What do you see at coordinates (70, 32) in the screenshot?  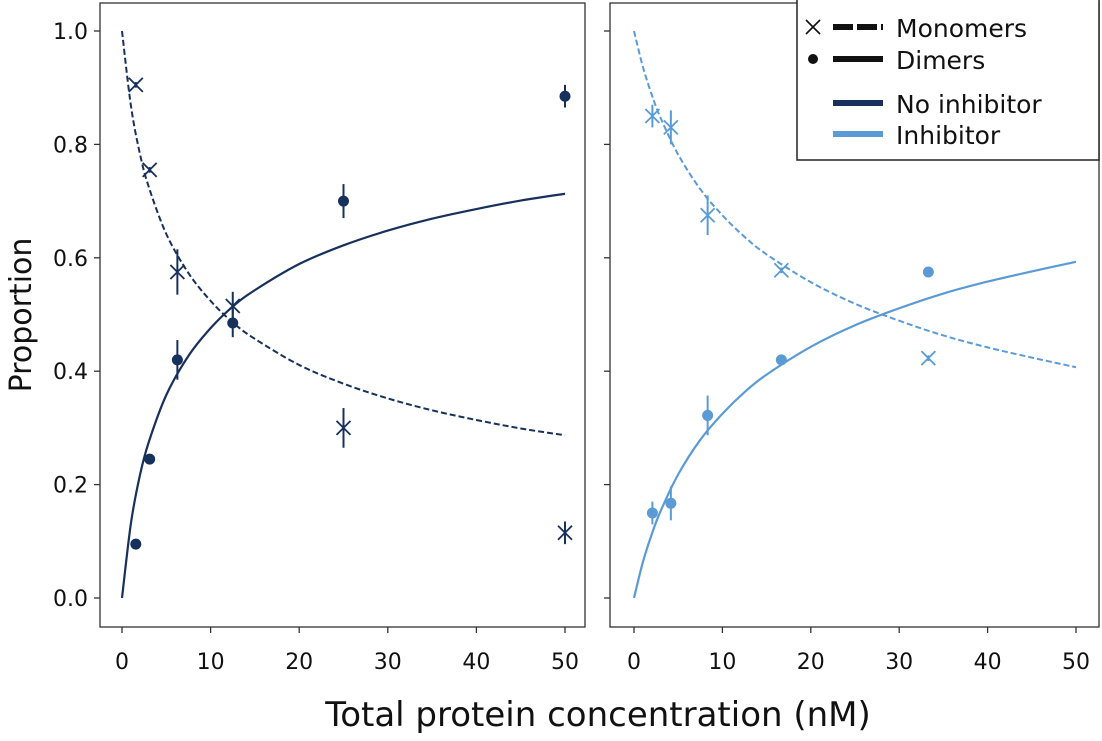 I see `y-tick-label: 1.0` at bounding box center [70, 32].